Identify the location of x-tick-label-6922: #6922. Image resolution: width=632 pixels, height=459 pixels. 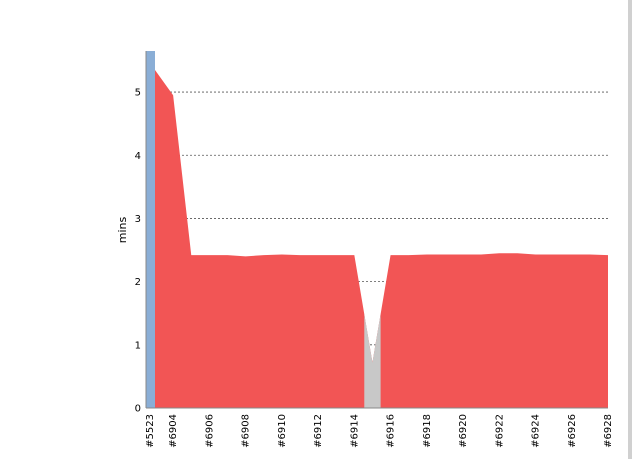
(499, 431).